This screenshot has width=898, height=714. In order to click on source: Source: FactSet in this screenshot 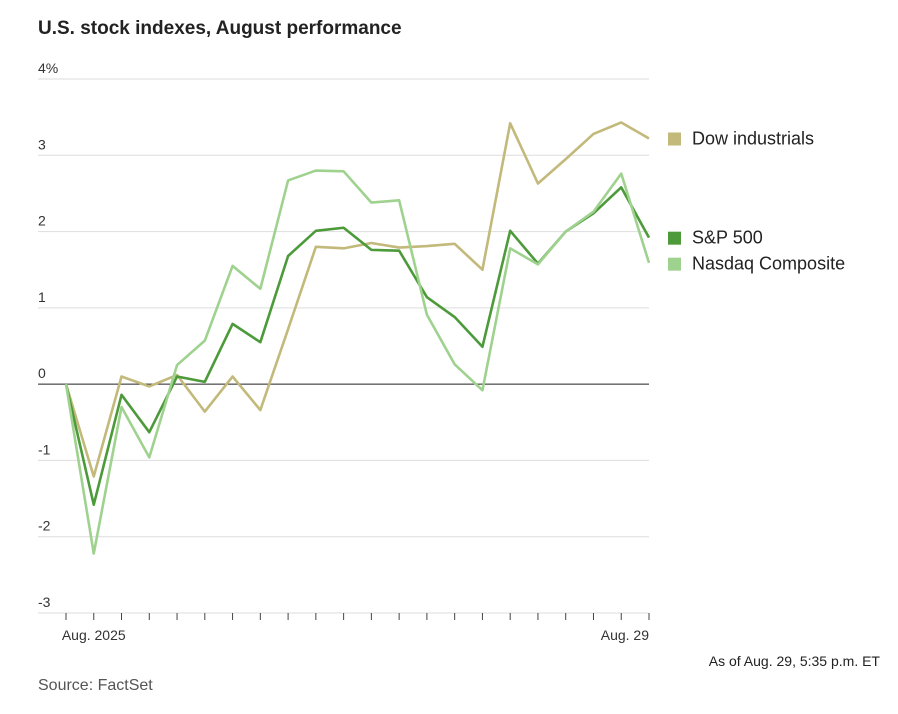, I will do `click(95, 685)`.